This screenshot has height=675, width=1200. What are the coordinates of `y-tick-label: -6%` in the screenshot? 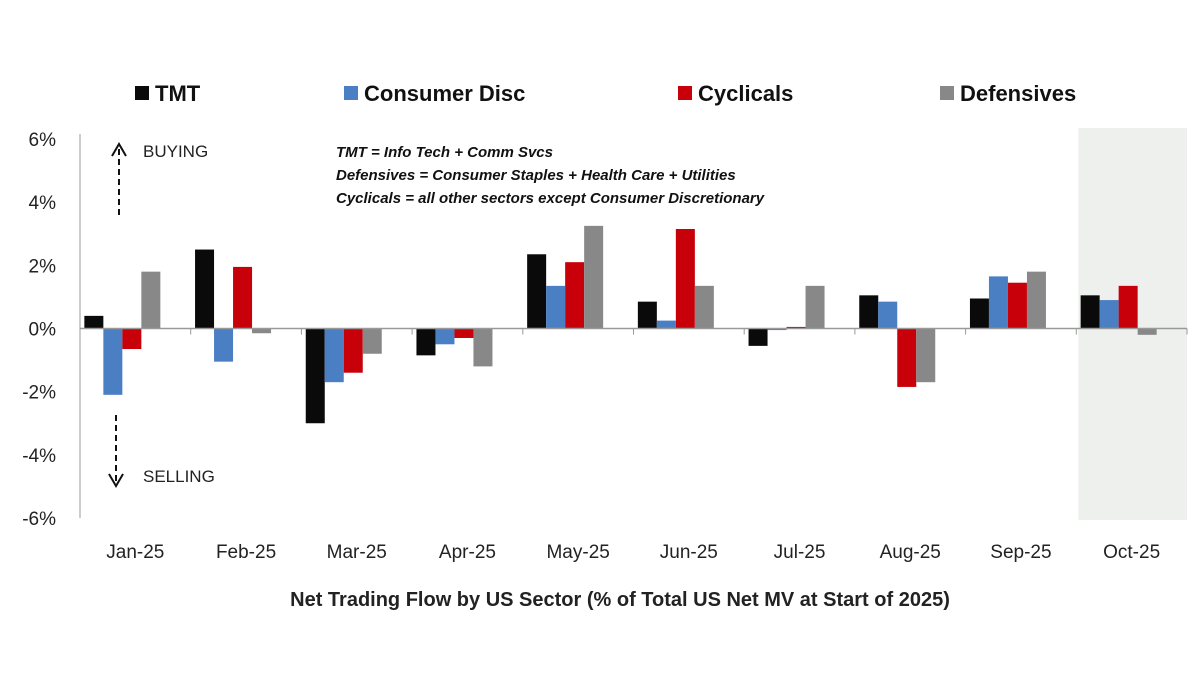 It's located at (39, 519).